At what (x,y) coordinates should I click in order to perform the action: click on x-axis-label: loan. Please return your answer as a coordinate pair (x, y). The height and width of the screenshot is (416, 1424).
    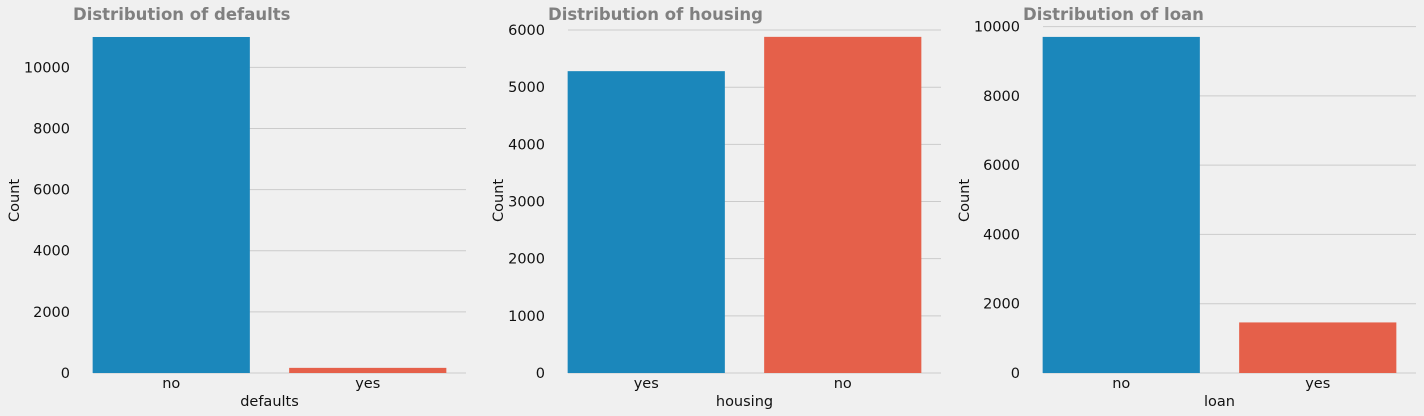
    Looking at the image, I should click on (1219, 402).